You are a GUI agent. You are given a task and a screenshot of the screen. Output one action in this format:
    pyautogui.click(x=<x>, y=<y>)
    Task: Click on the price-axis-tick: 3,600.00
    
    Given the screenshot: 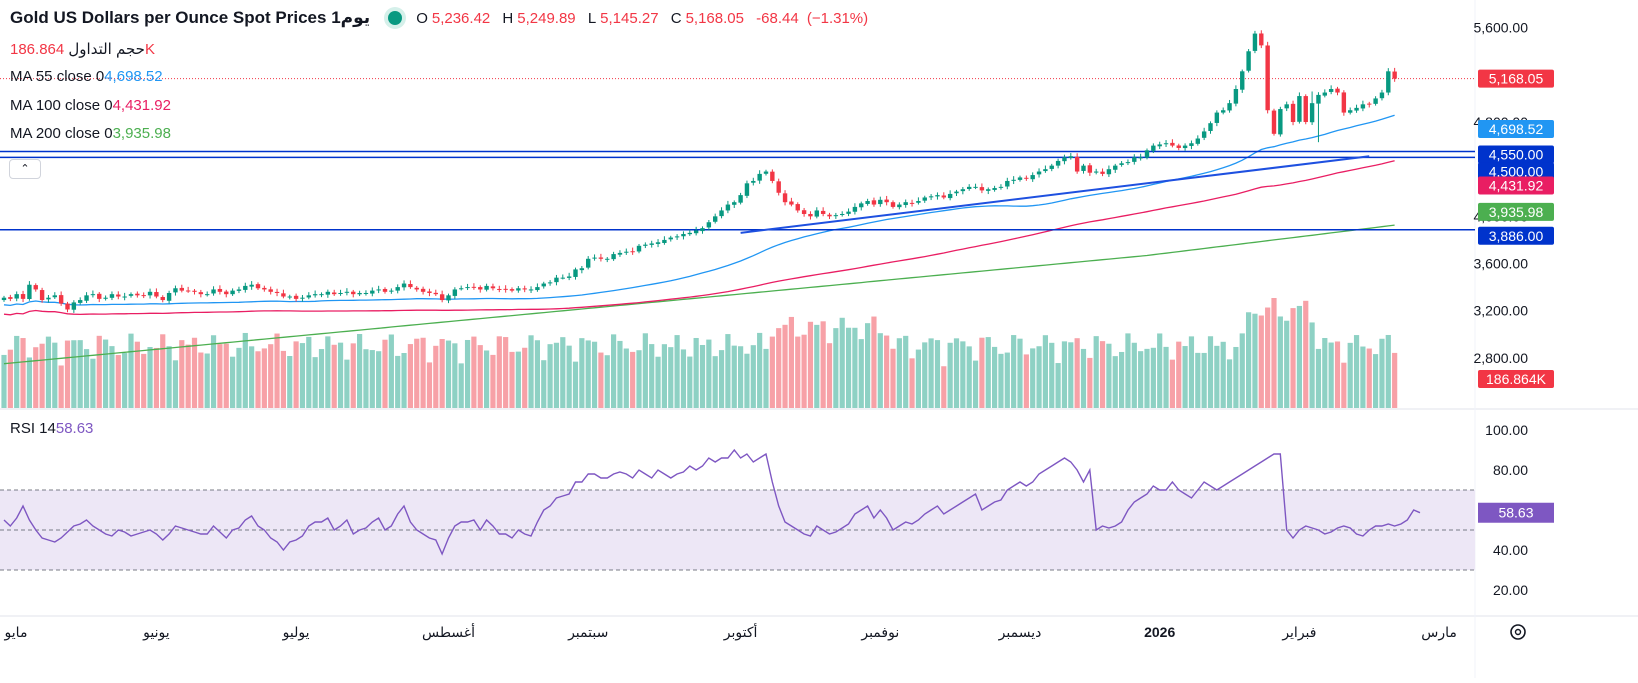 What is the action you would take?
    pyautogui.click(x=1501, y=264)
    